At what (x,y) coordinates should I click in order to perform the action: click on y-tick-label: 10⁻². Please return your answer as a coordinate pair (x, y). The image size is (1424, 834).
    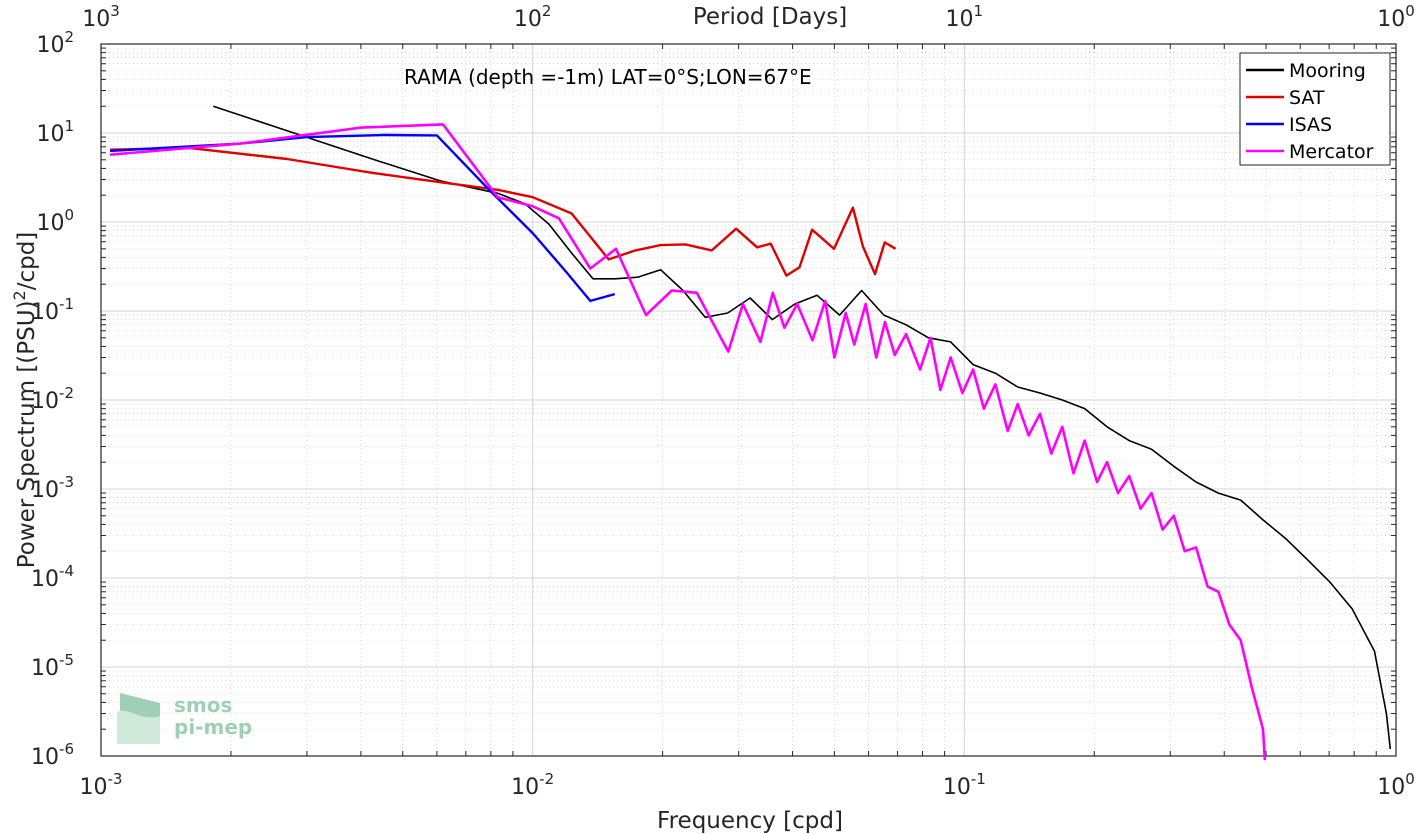
    Looking at the image, I should click on (52, 399).